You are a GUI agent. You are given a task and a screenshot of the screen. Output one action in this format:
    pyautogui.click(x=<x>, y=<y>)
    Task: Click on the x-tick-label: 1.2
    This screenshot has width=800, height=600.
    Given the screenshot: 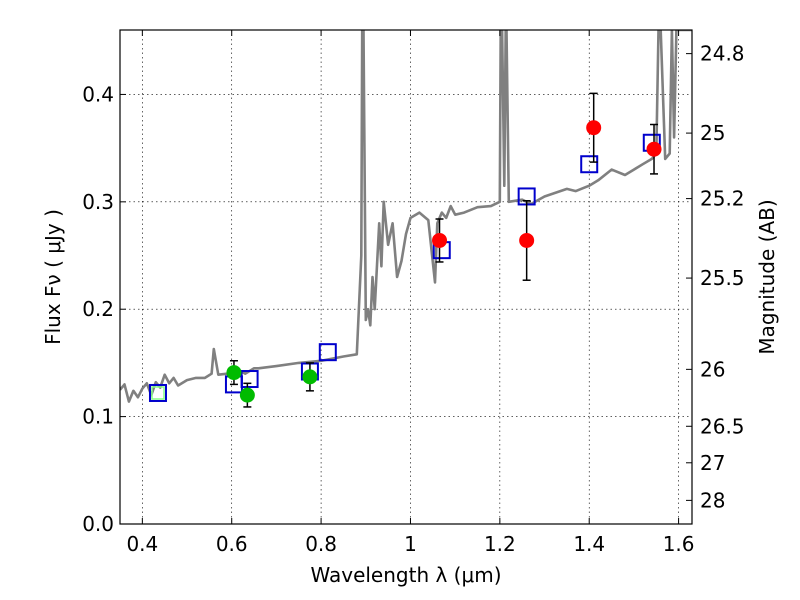 What is the action you would take?
    pyautogui.click(x=500, y=544)
    